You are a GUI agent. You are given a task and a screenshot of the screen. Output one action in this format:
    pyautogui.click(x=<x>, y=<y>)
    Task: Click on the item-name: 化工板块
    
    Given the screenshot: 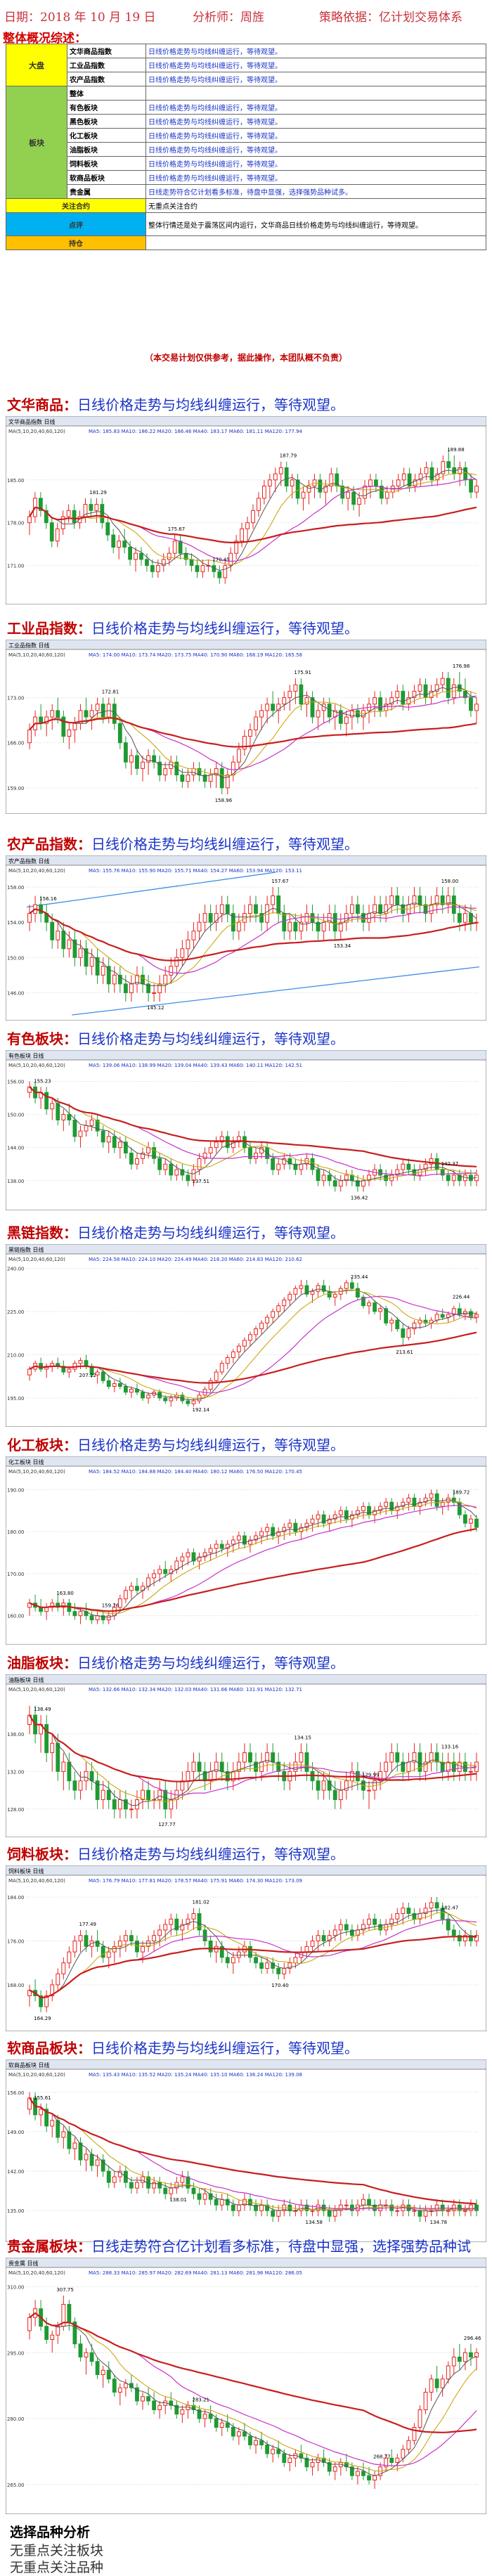 What is the action you would take?
    pyautogui.click(x=106, y=136)
    